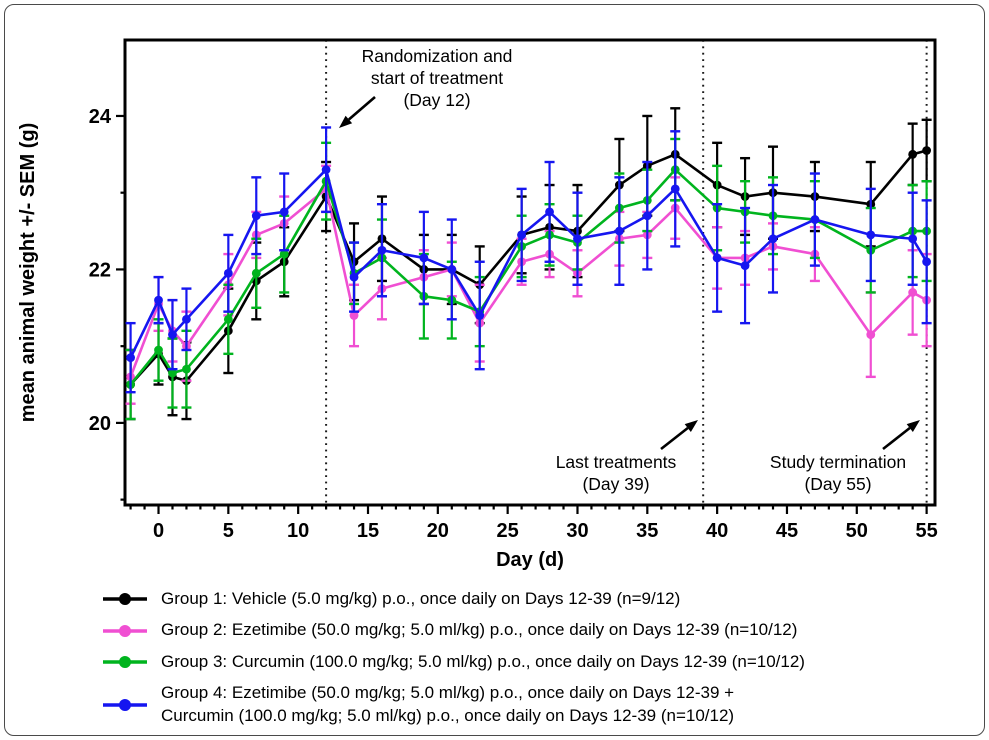  Describe the element at coordinates (158, 531) in the screenshot. I see `x-tick-label-0: 0` at that location.